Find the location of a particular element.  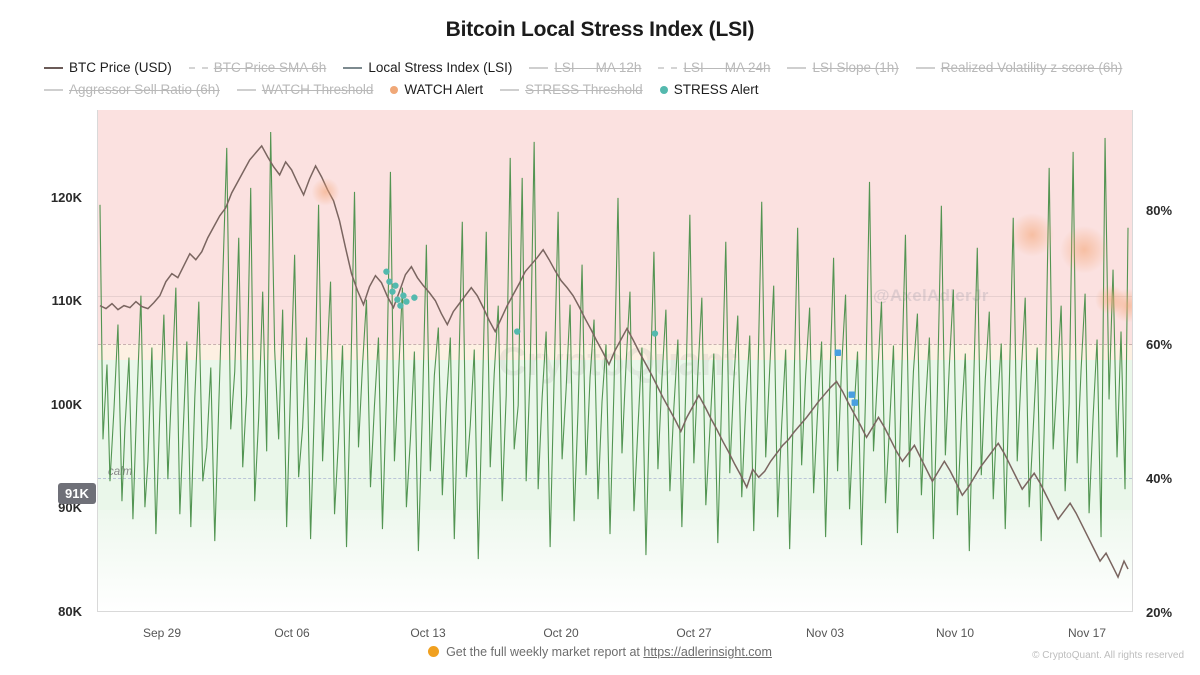

bullet-dot-icon is located at coordinates (434, 651).